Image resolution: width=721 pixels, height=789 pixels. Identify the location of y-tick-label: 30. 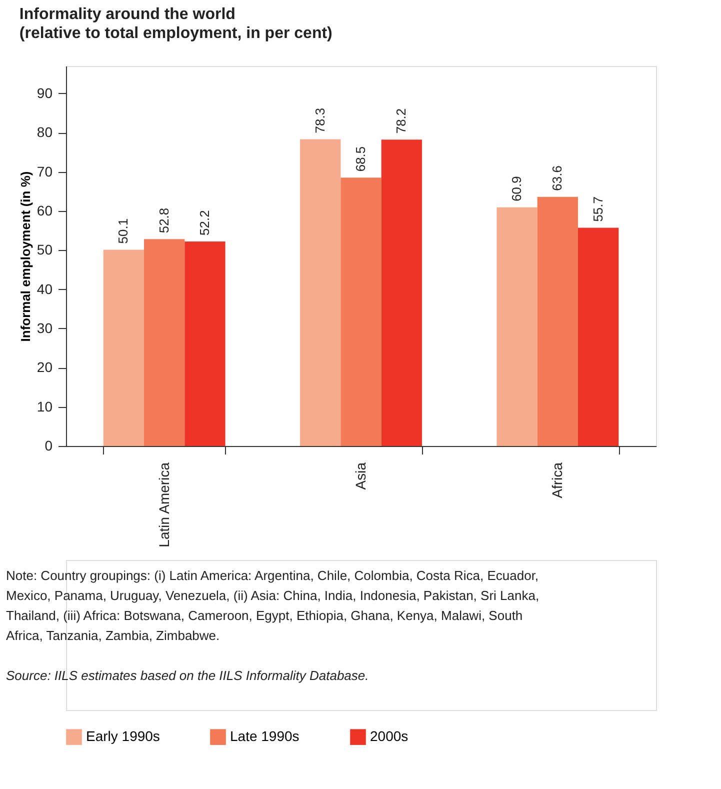
(44, 328).